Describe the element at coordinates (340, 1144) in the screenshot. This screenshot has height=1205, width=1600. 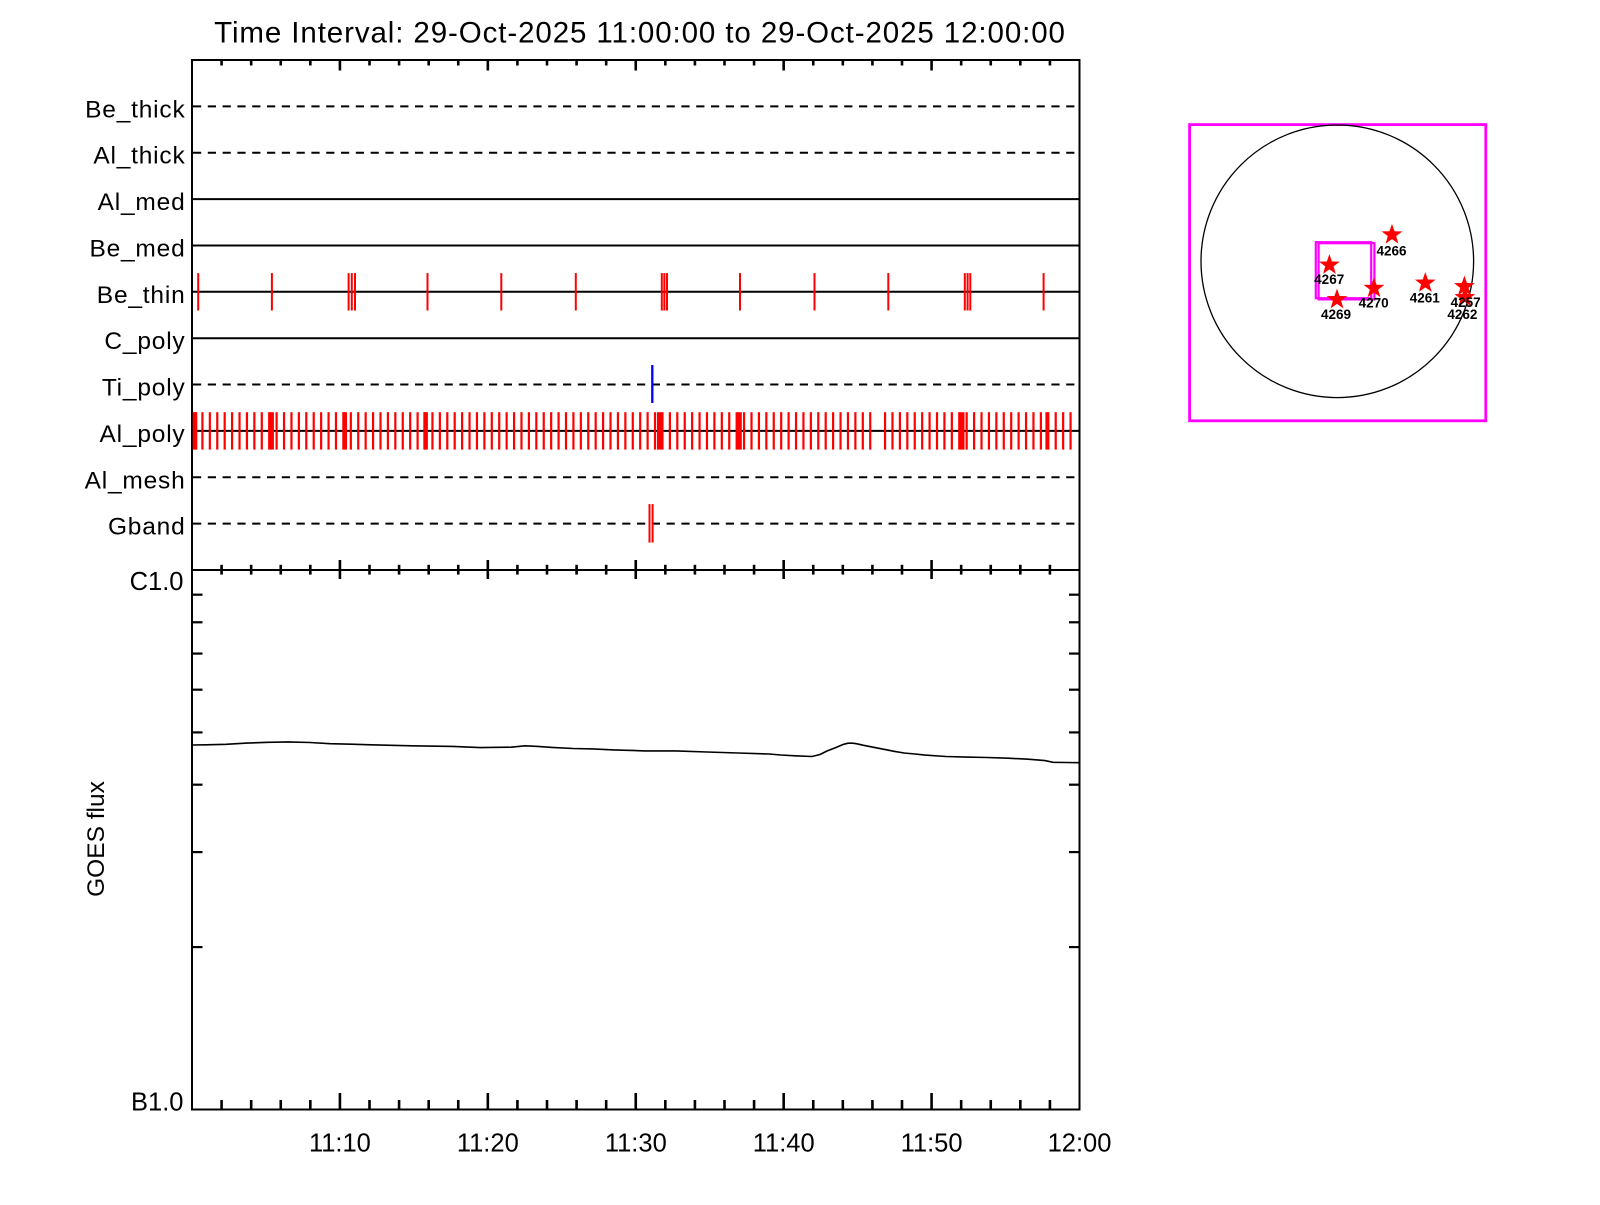
I see `svg-text: 11:10` at that location.